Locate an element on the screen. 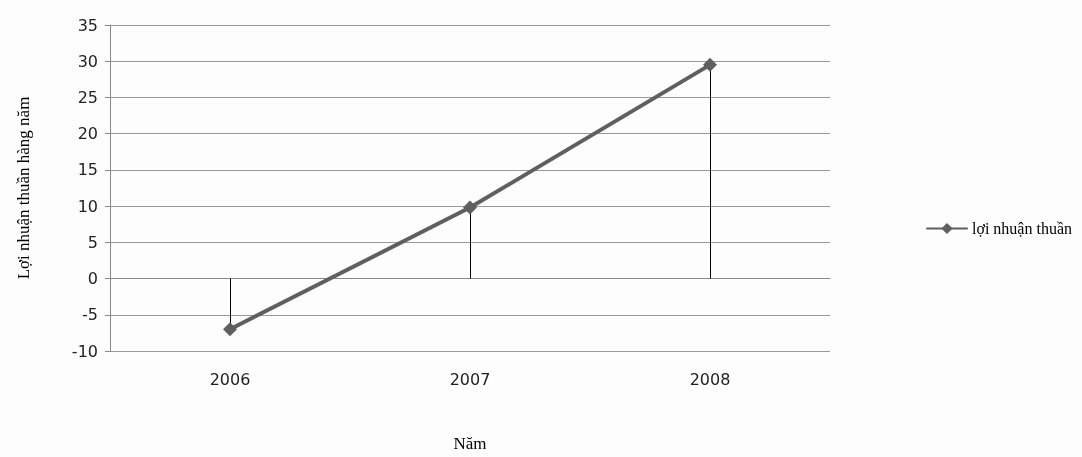  x-tick-label: 2007 is located at coordinates (470, 379).